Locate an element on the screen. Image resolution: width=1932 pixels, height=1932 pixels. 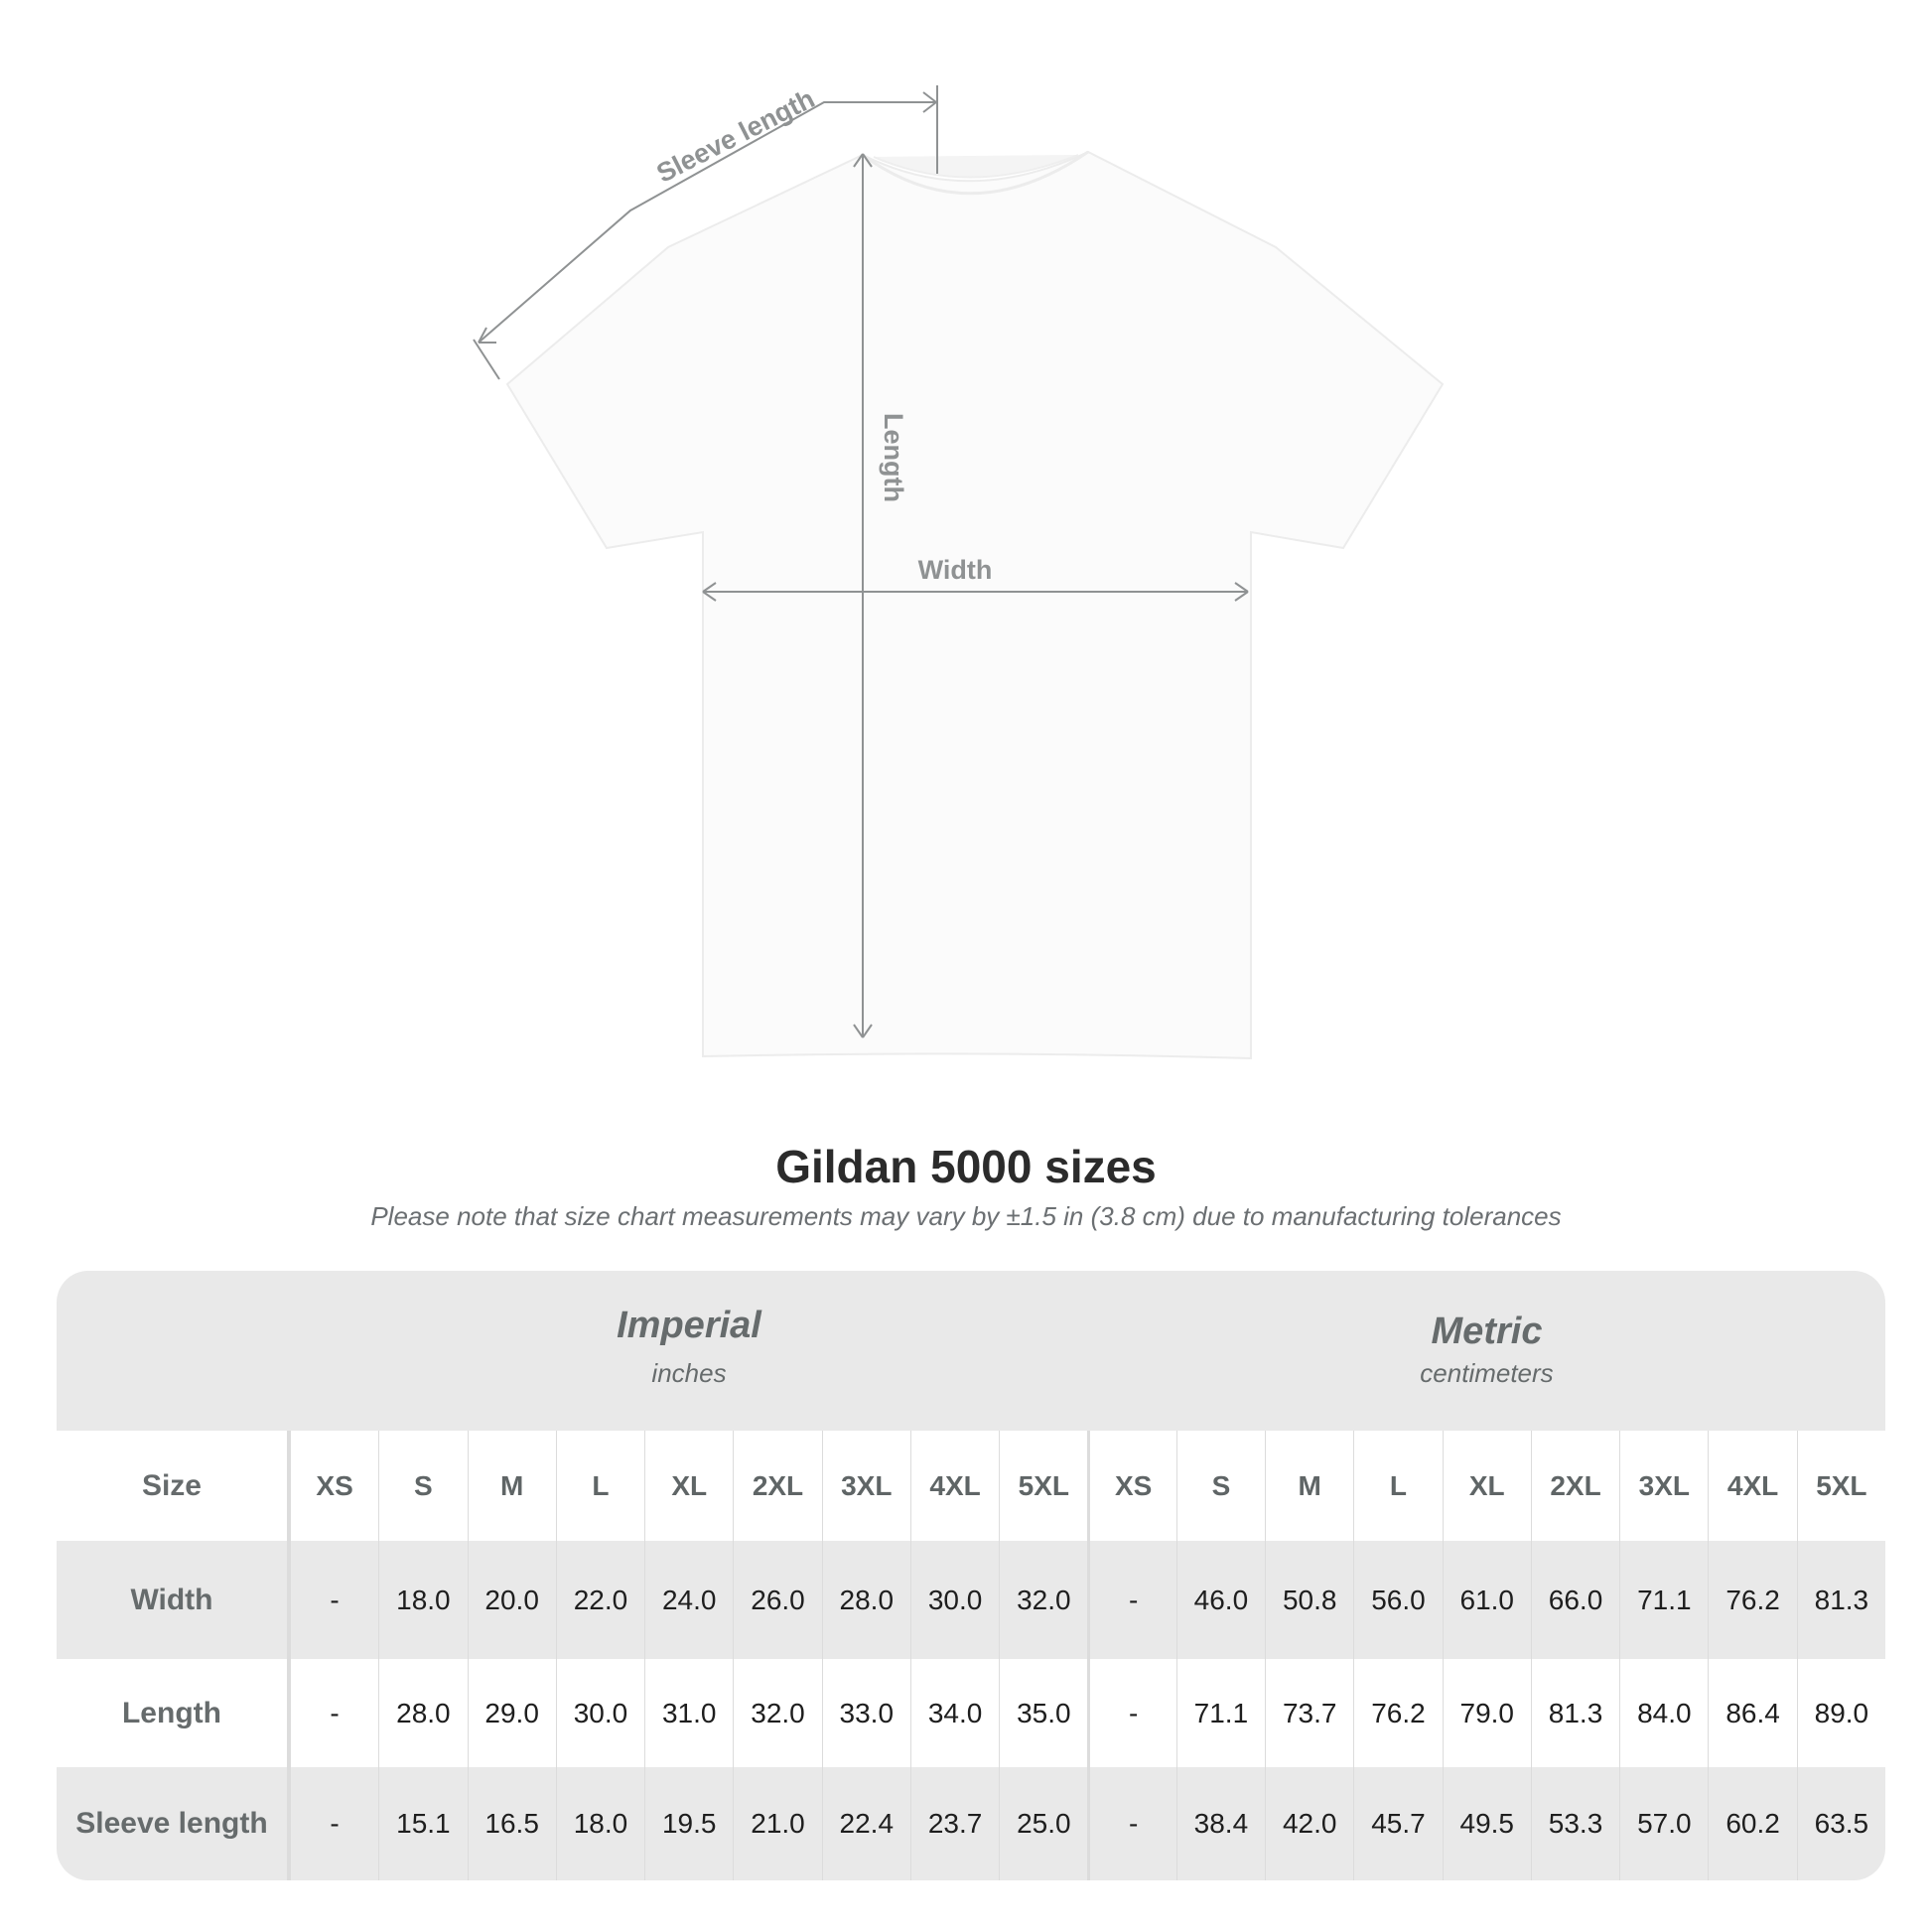
sleeve-arrow-right is located at coordinates (930, 102).